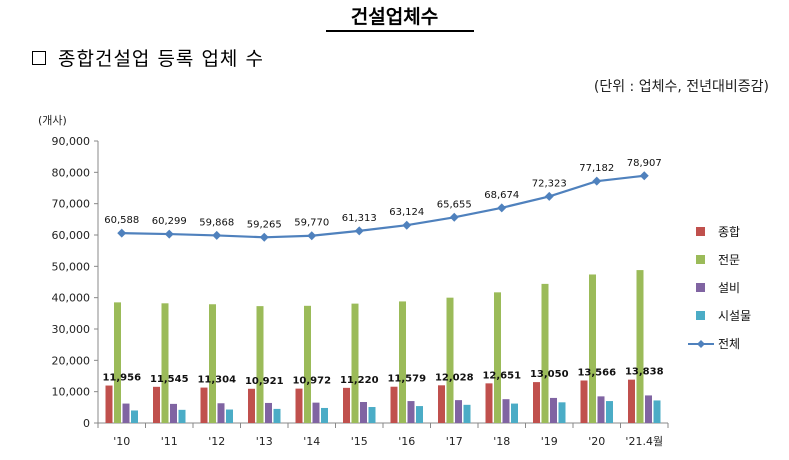 This screenshot has width=789, height=460. Describe the element at coordinates (359, 218) in the screenshot. I see `data-label-전체: 61,313` at that location.